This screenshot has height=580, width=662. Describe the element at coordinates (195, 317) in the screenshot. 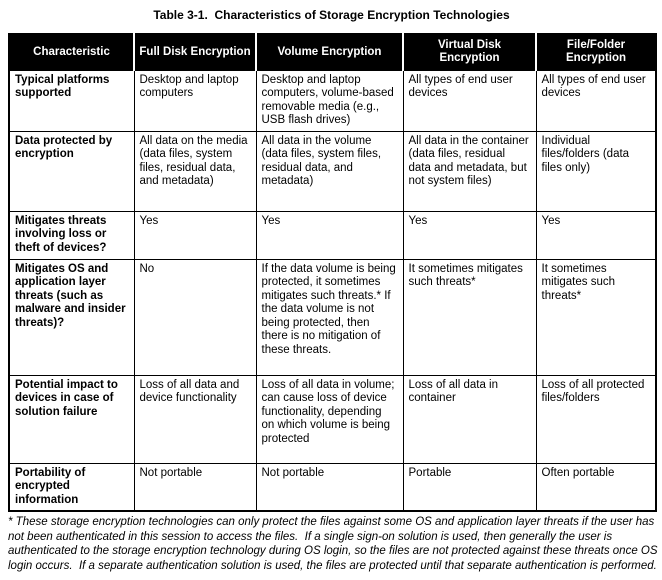

I see `cell: No` at that location.